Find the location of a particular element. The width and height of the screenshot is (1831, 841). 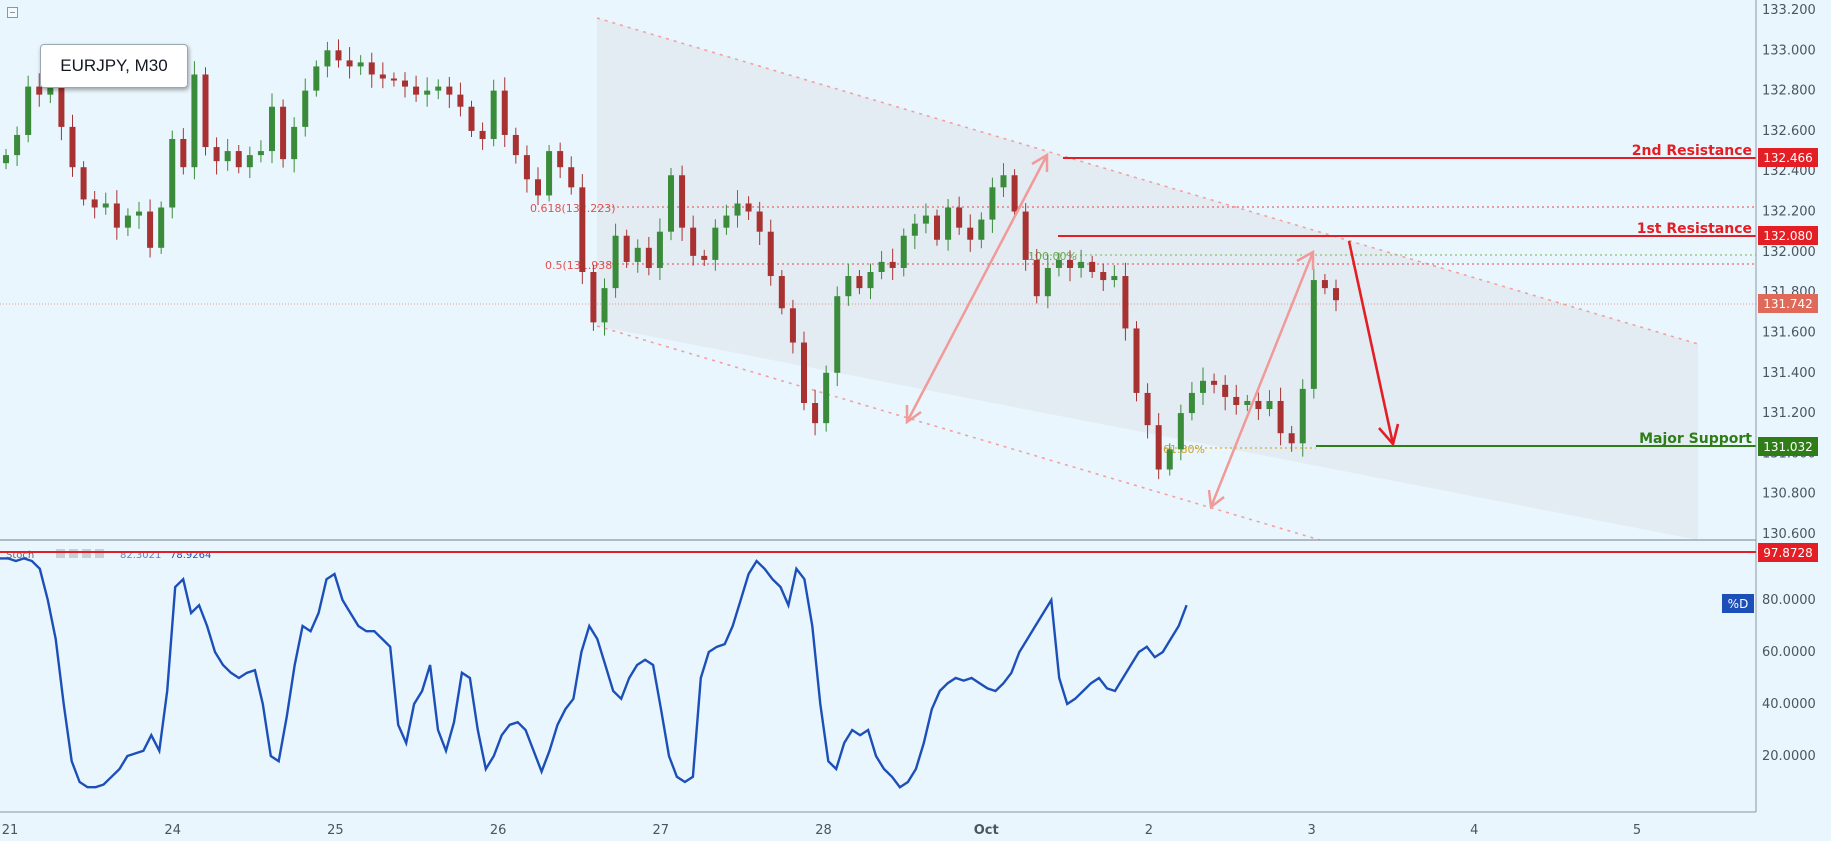

time-tick-label: Oct is located at coordinates (986, 830).